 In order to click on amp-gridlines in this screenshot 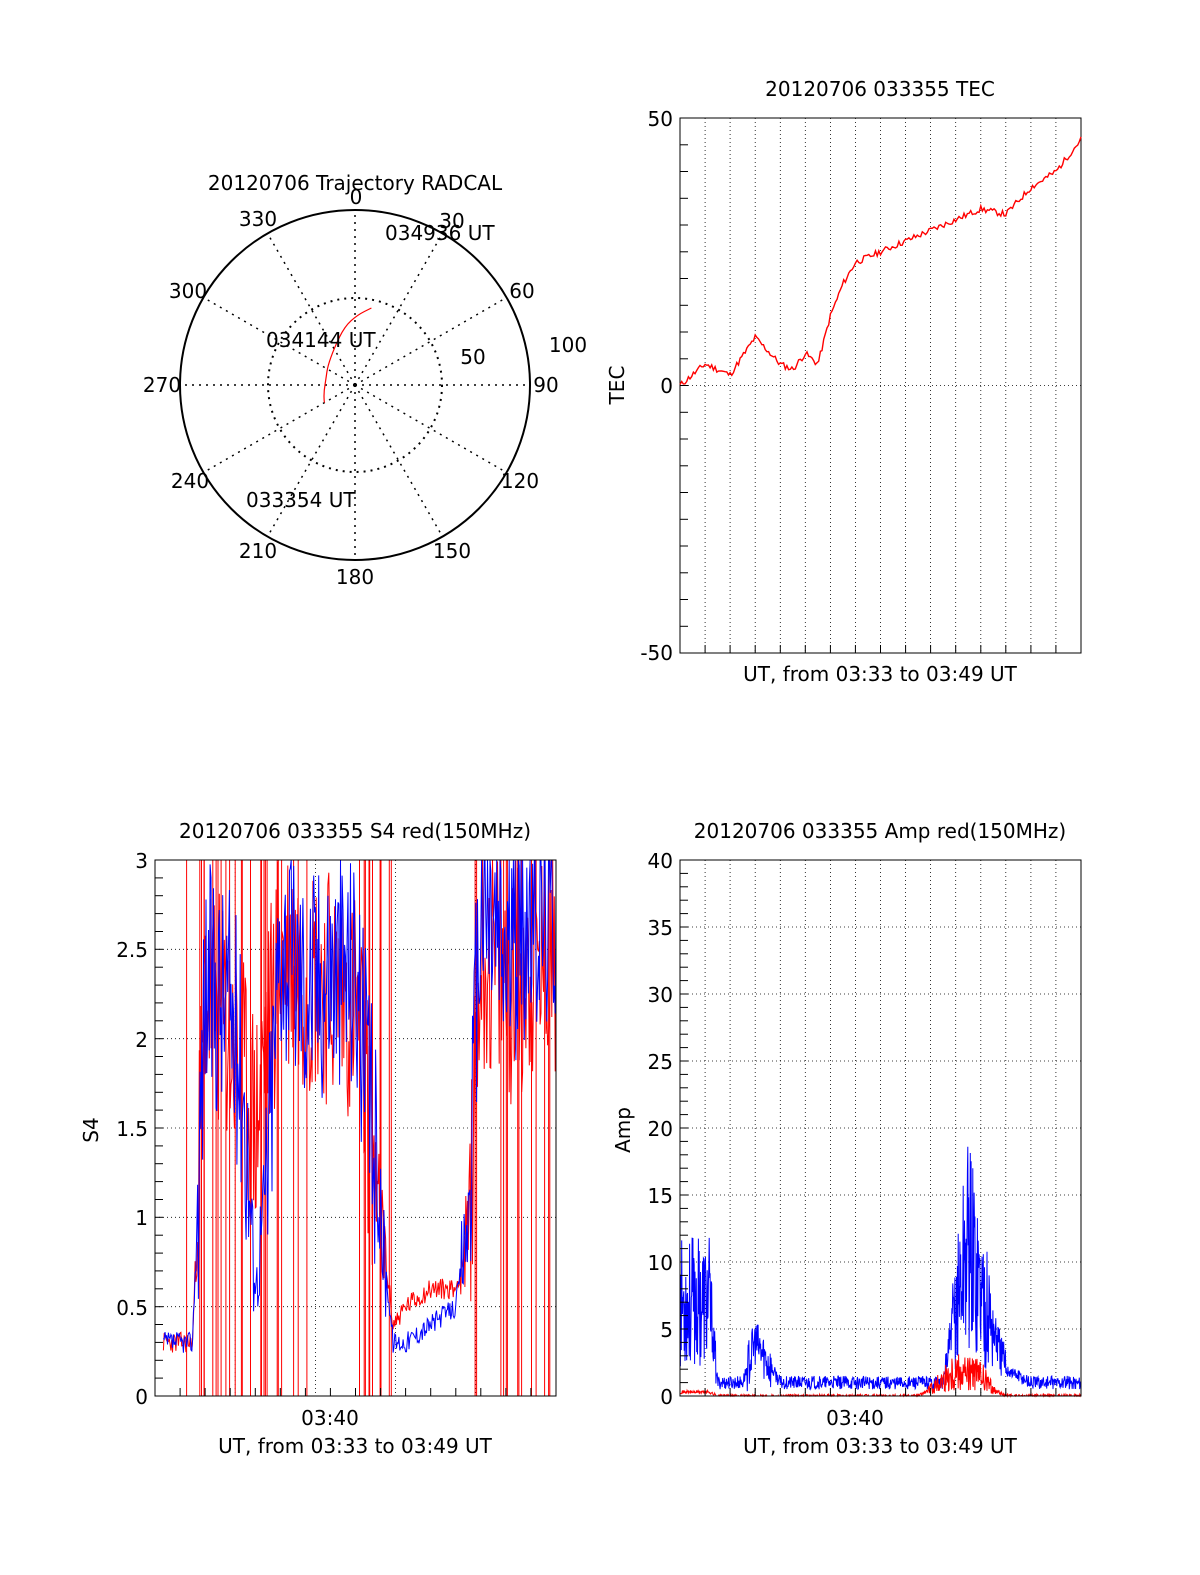, I will do `click(880, 1128)`.